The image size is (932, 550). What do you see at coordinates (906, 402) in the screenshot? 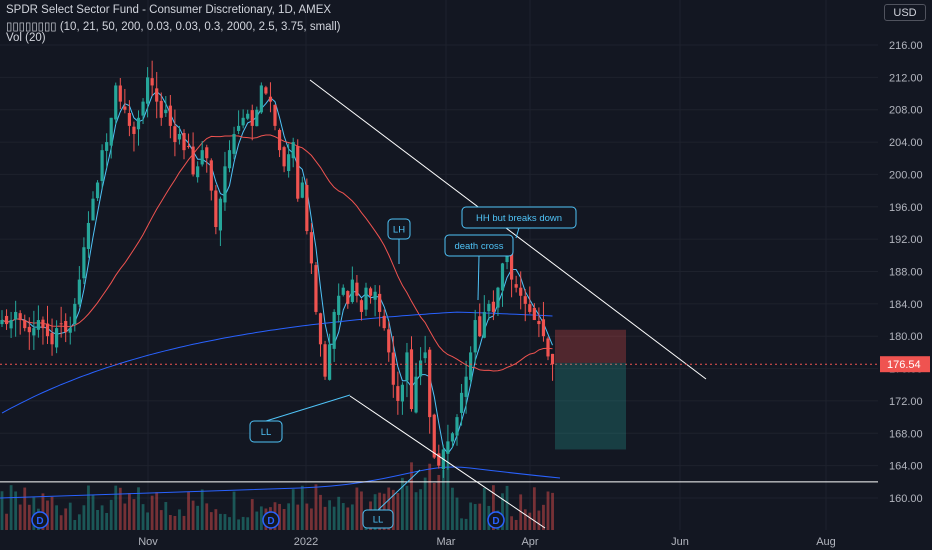
I see `y-tick-label: 172.00` at bounding box center [906, 402].